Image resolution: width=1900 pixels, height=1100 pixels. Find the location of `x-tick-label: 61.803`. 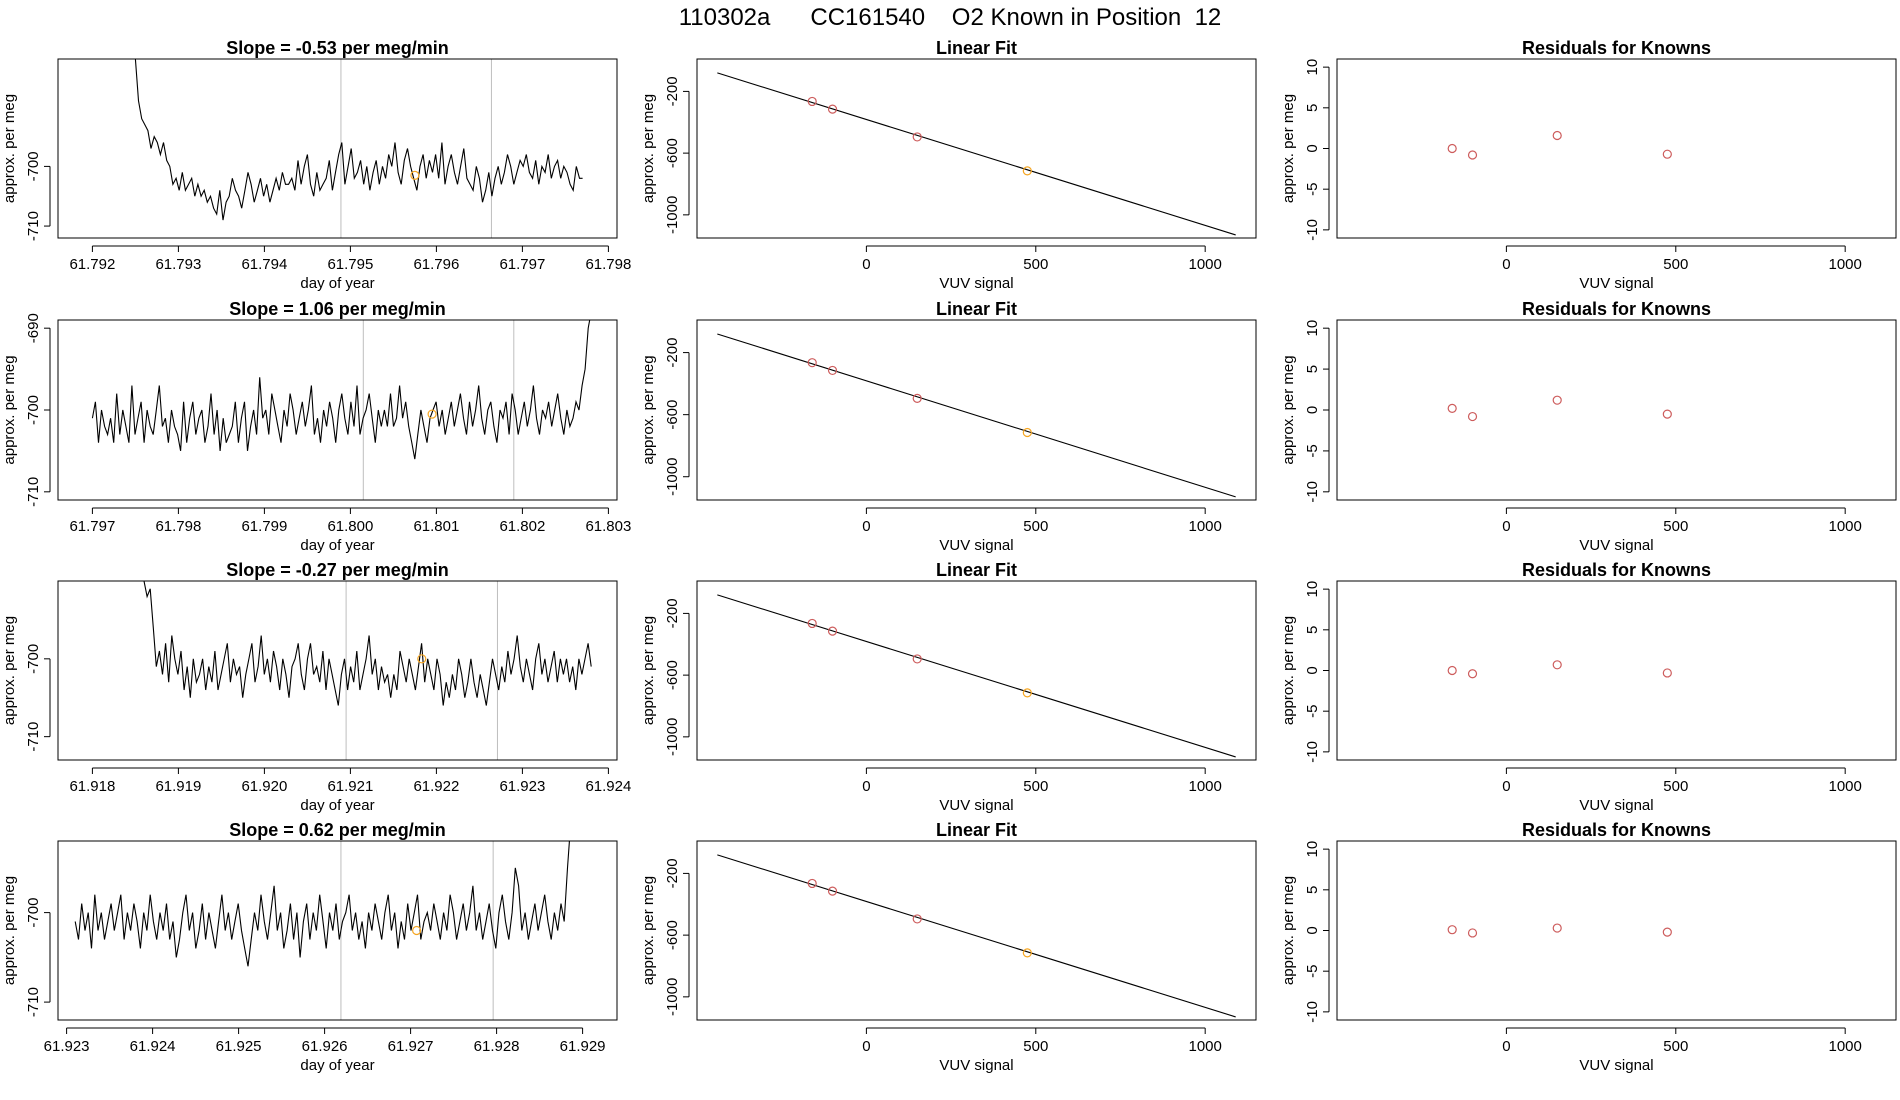

x-tick-label: 61.803 is located at coordinates (608, 526).